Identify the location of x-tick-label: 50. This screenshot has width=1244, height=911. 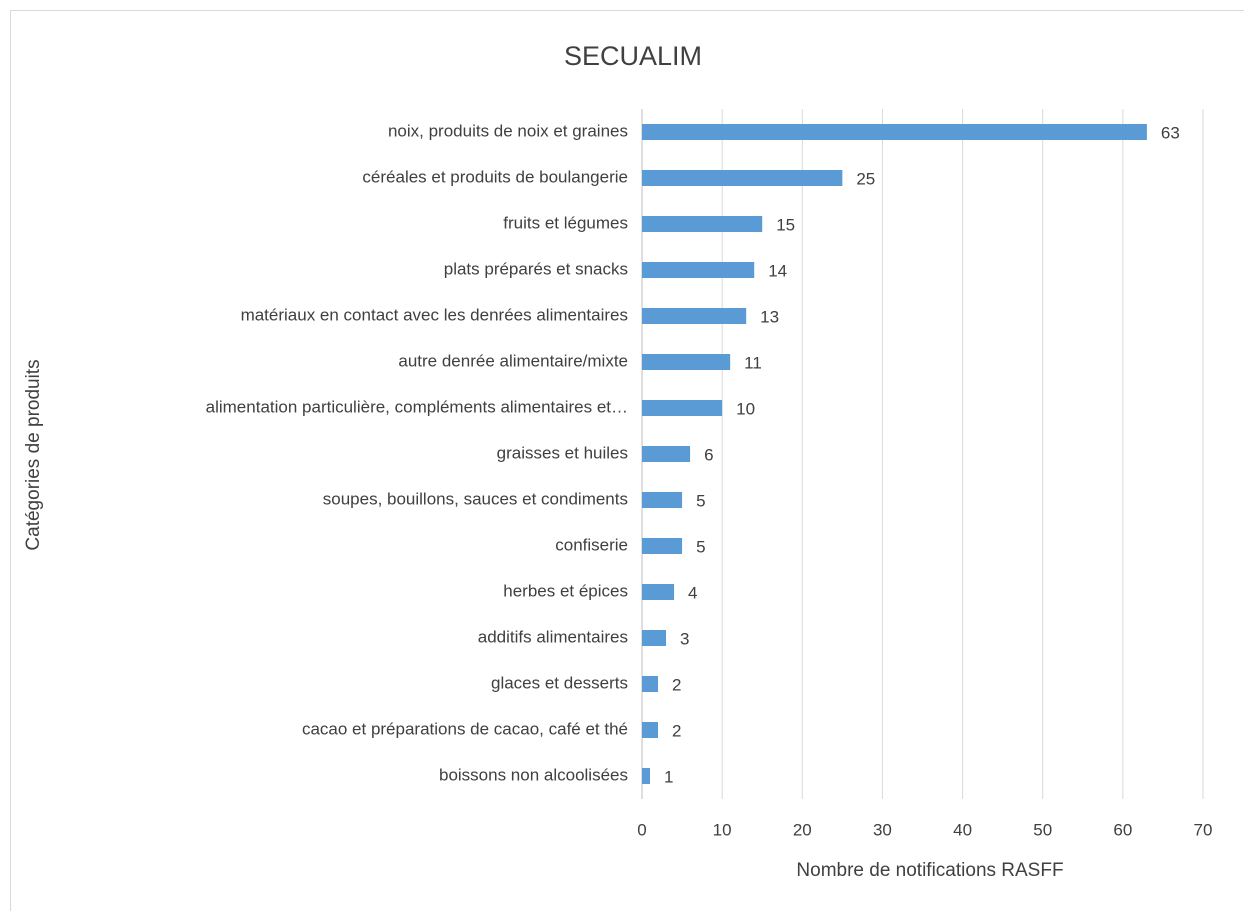
(1042, 829).